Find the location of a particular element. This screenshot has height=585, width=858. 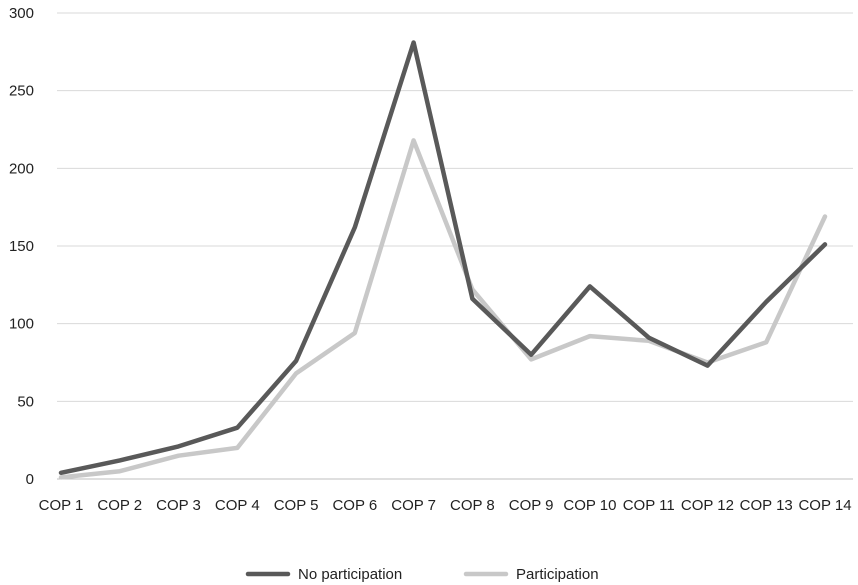

y-tick-label: 50 is located at coordinates (25, 401).